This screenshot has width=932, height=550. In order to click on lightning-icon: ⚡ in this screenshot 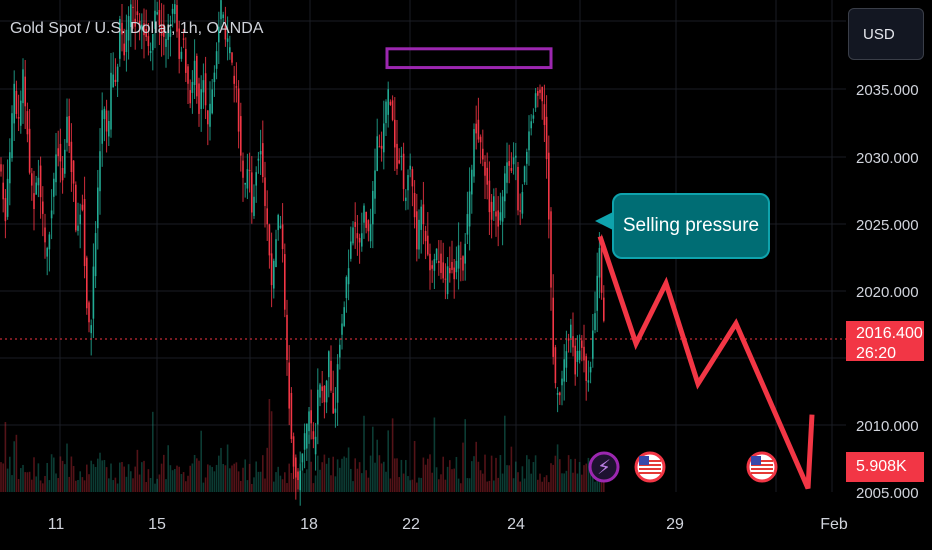, I will do `click(604, 467)`.